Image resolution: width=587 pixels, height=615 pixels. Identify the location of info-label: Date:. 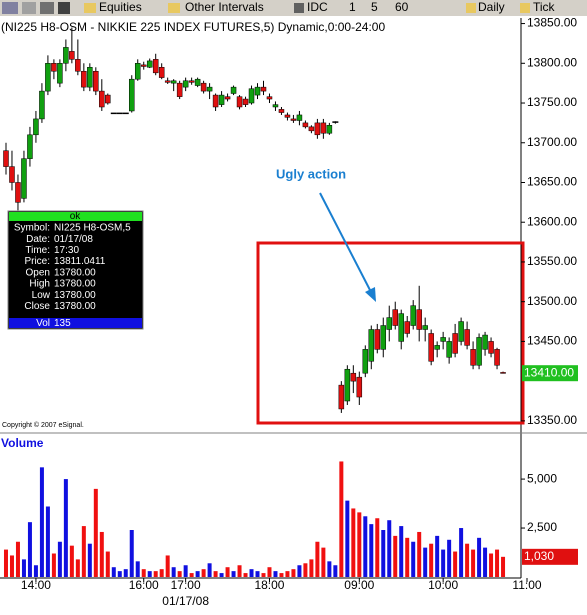
(38, 239).